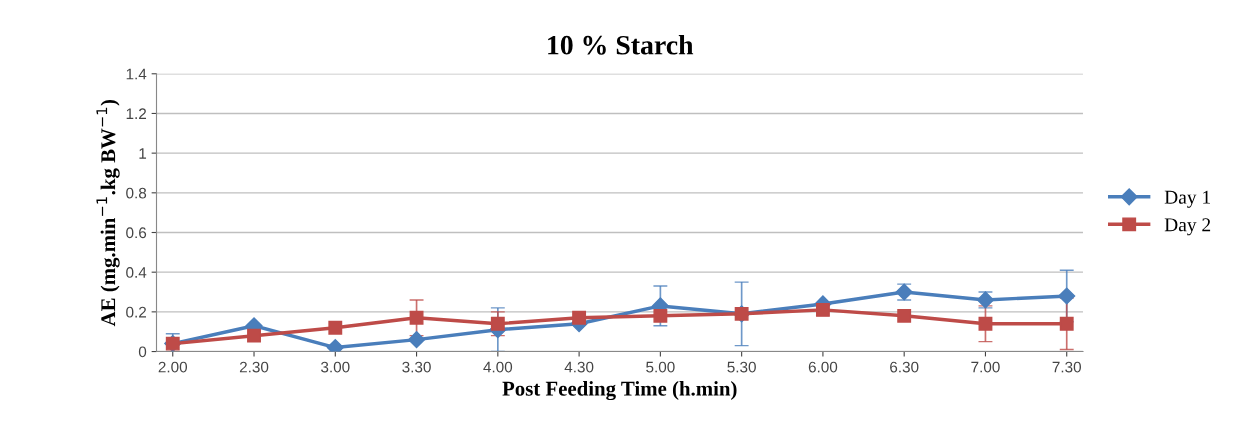 Image resolution: width=1252 pixels, height=434 pixels. Describe the element at coordinates (619, 391) in the screenshot. I see `x-axis-title: Post Feeding Time (h.min)` at that location.